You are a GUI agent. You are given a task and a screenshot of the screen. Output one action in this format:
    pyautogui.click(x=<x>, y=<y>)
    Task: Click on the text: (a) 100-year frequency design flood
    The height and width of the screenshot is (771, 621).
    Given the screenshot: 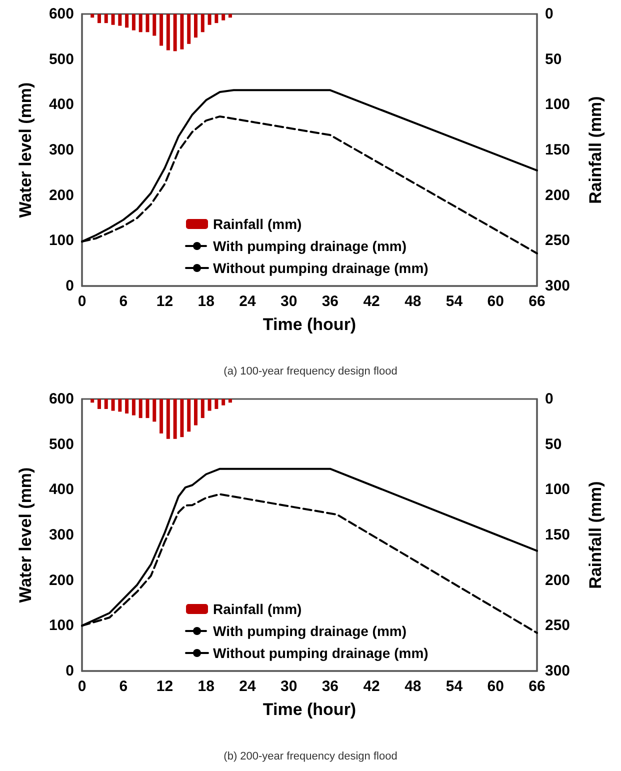 What is the action you would take?
    pyautogui.click(x=311, y=372)
    